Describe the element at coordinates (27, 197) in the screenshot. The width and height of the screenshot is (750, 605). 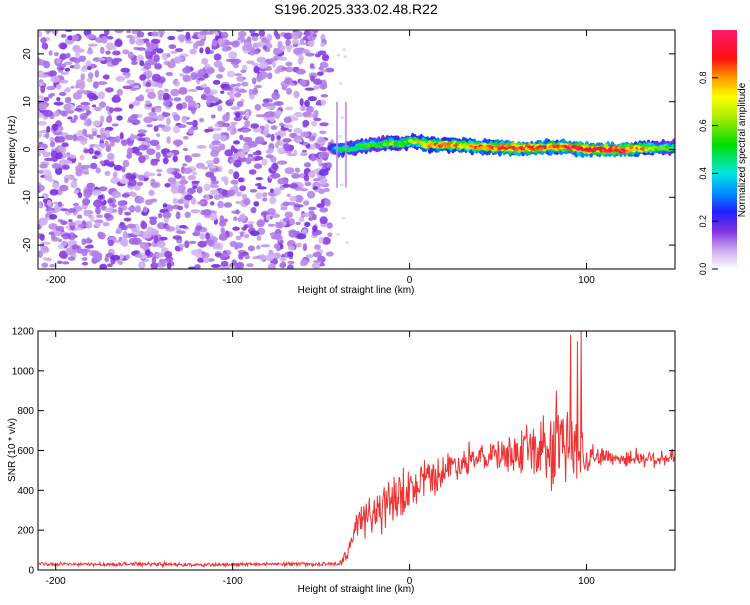
I see `y-tick-label: -10` at that location.